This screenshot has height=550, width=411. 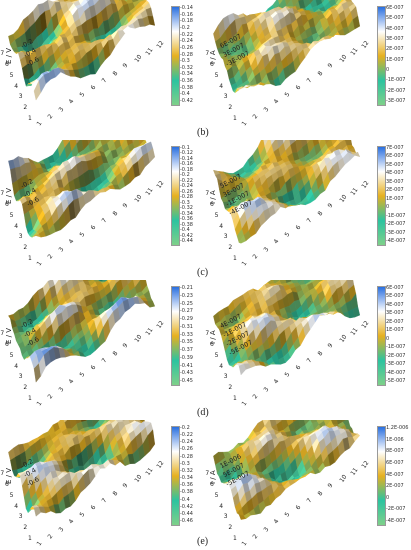 What do you see at coordinates (185, 202) in the screenshot?
I see `colorbar-tick-label: -0.3` at bounding box center [185, 202].